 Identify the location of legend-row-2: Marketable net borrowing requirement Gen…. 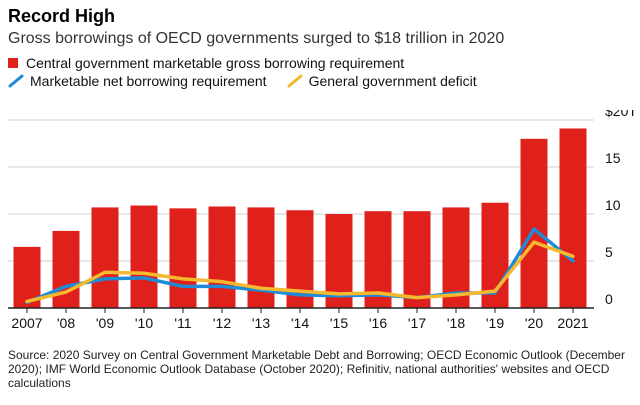
(252, 81).